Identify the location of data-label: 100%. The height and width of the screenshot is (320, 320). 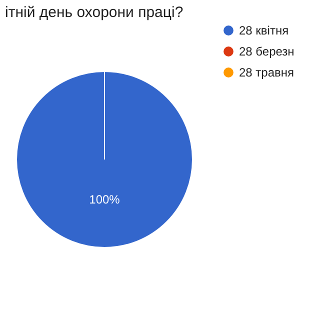
(104, 199).